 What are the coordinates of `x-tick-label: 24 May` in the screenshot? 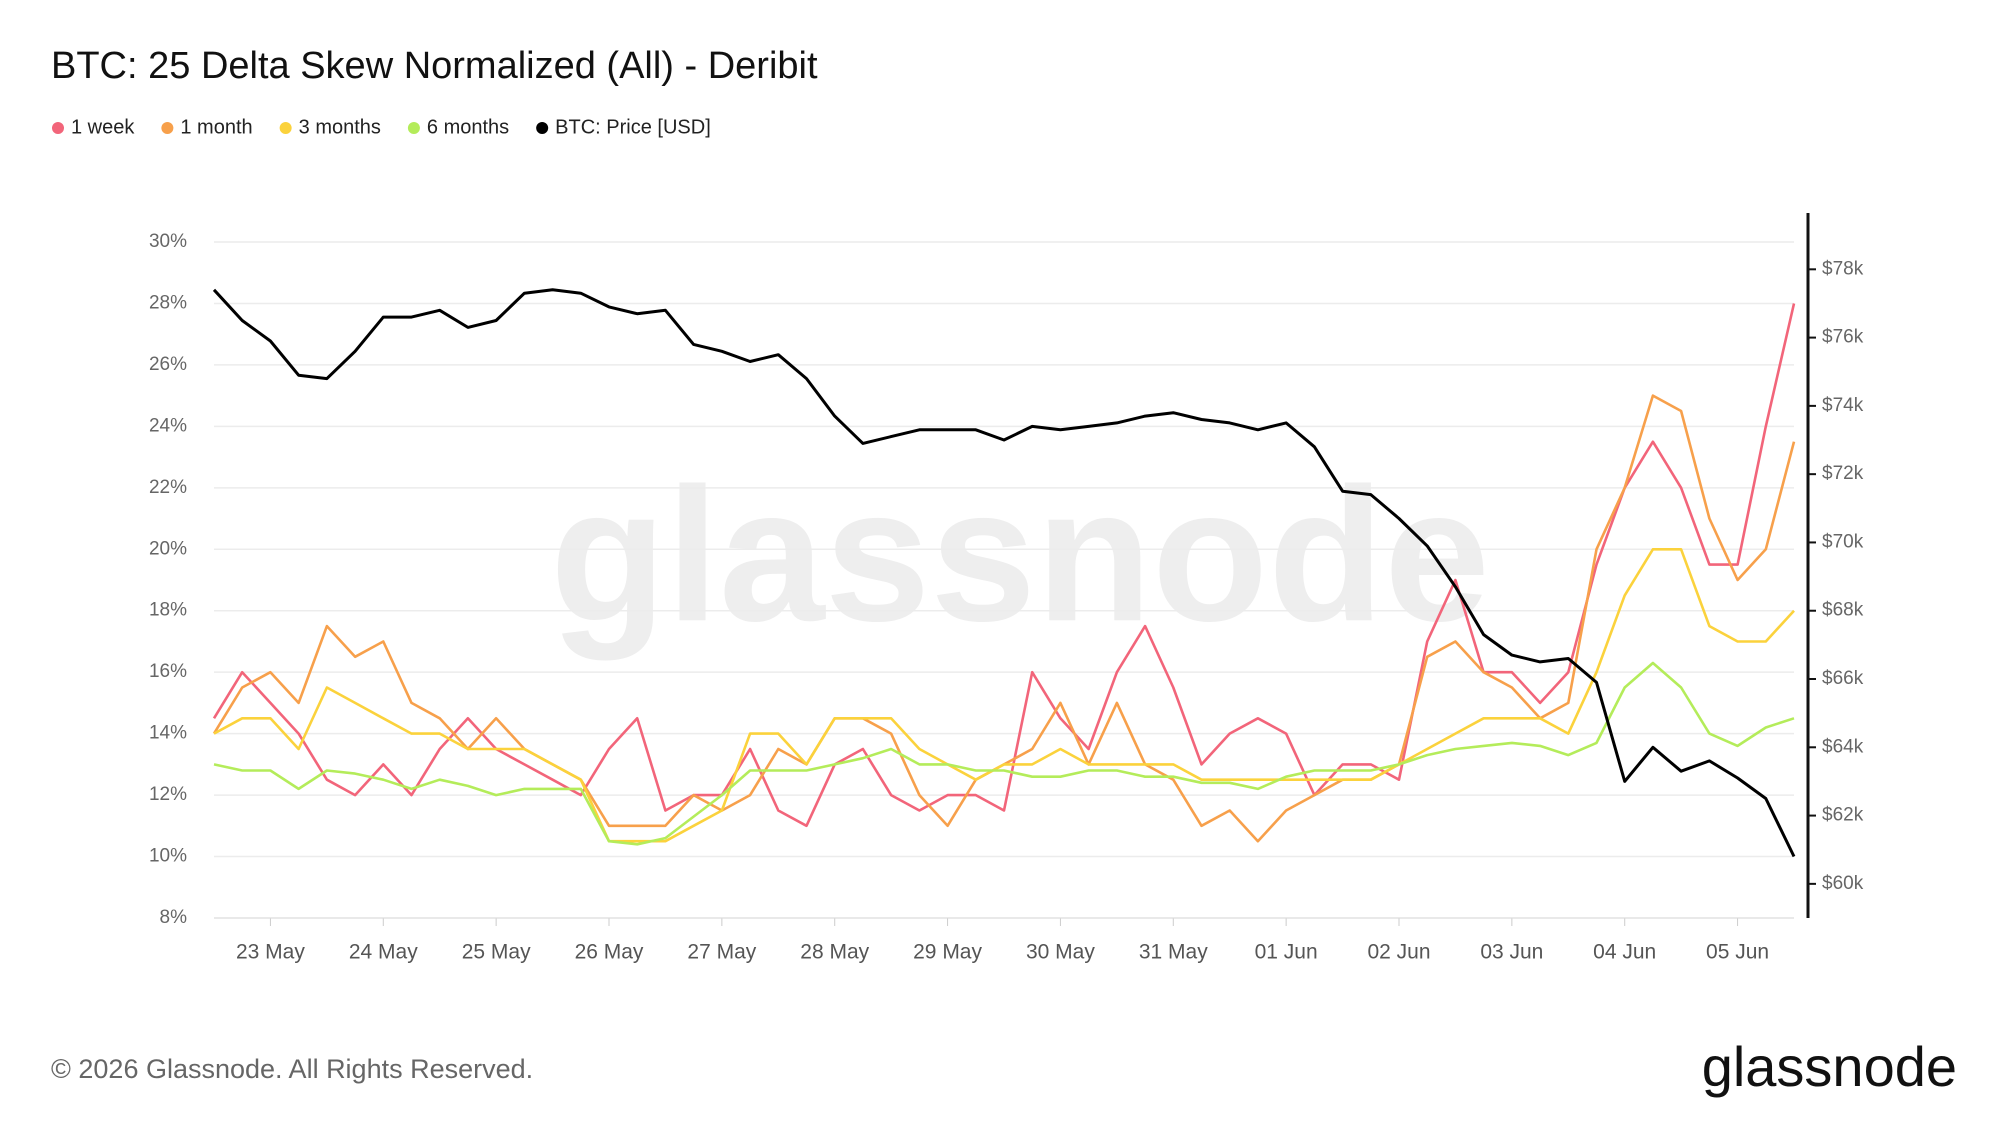 It's located at (383, 952).